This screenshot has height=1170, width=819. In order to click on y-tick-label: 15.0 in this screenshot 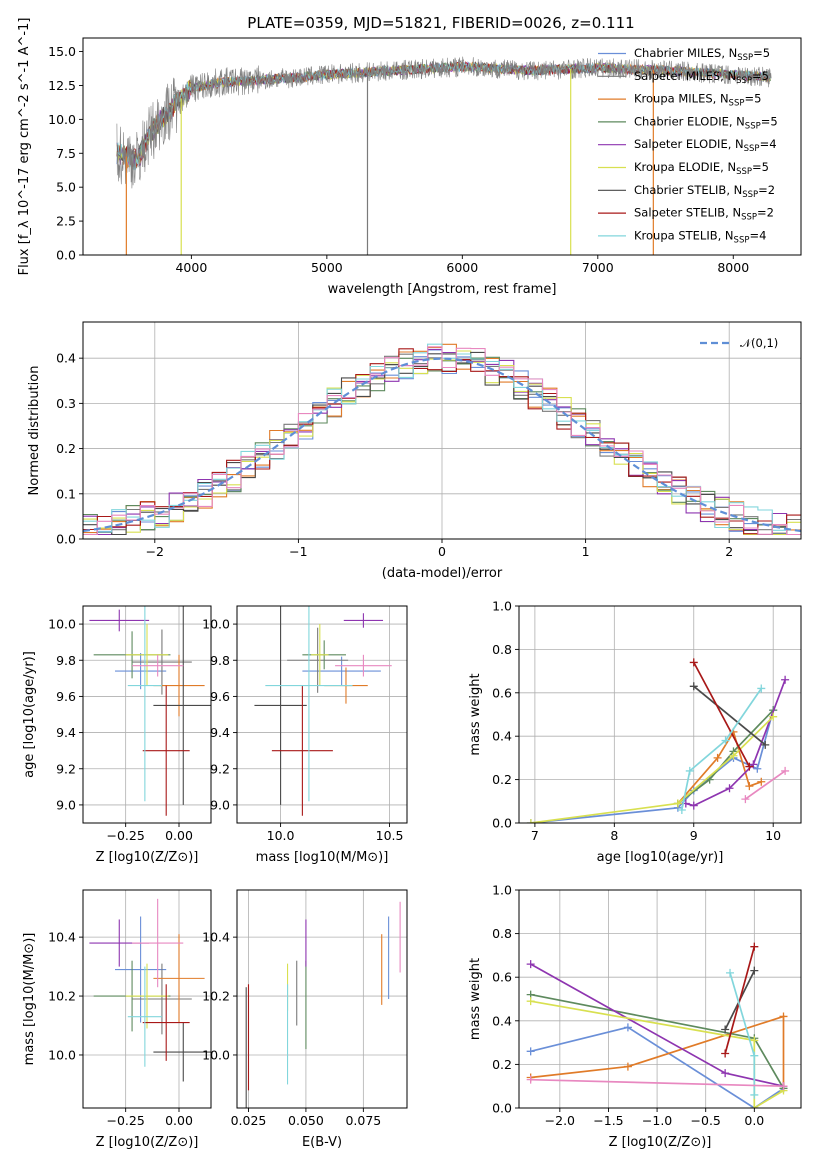, I will do `click(62, 51)`.